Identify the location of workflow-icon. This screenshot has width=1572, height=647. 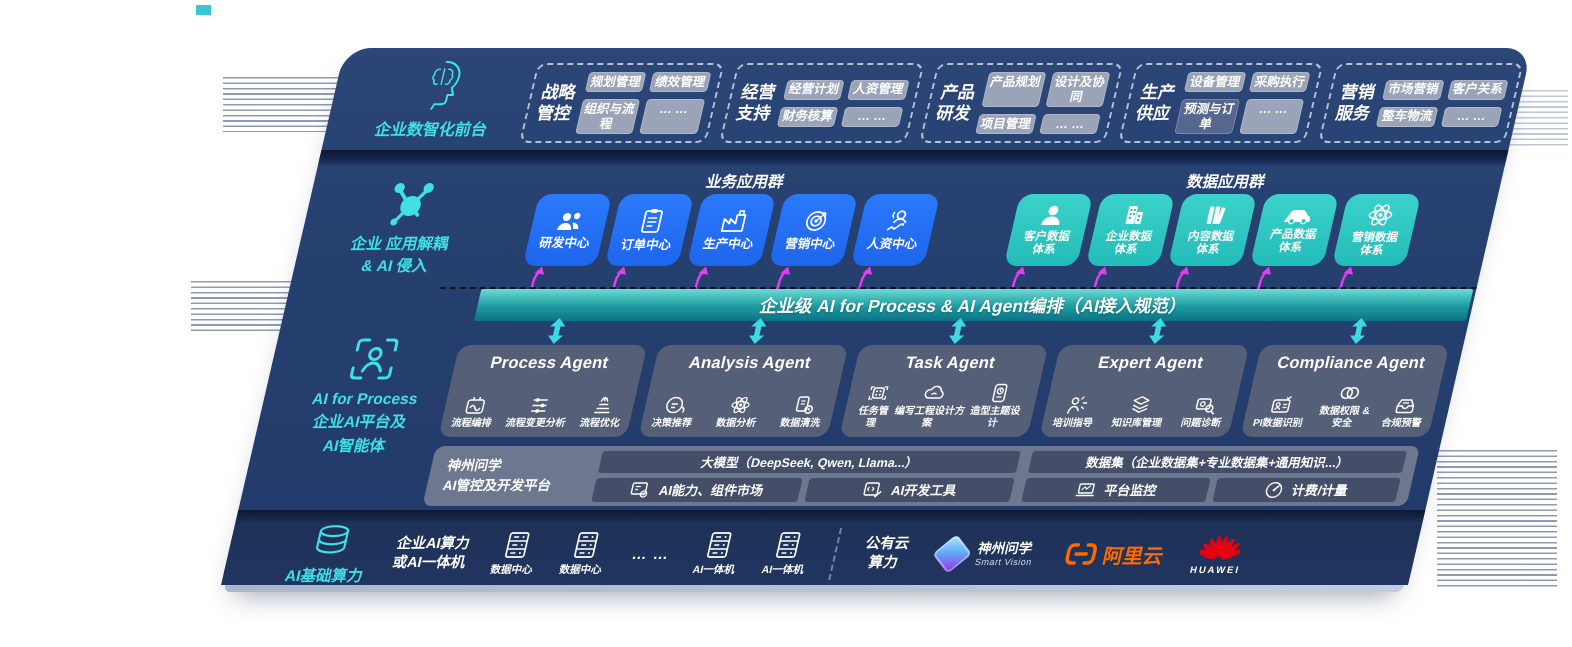
(475, 405).